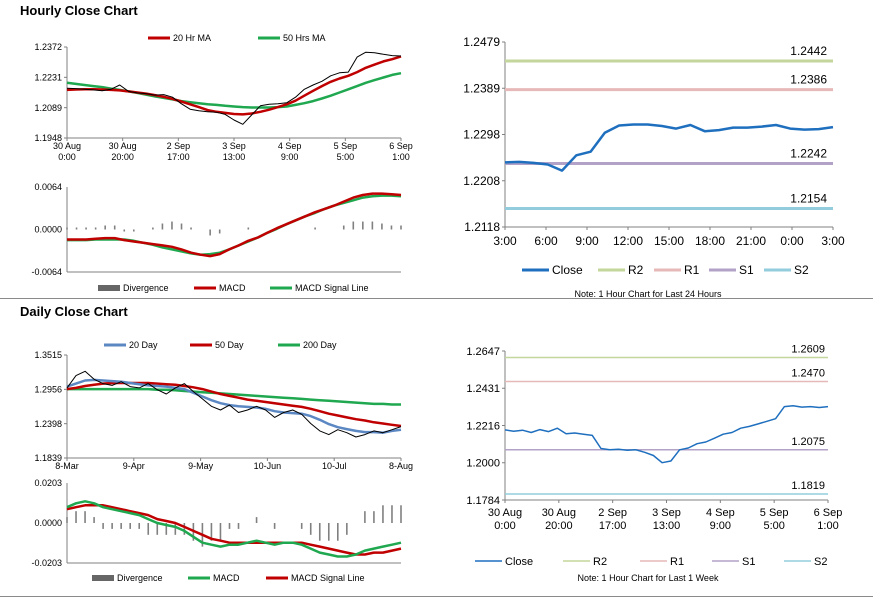 The width and height of the screenshot is (873, 601). Describe the element at coordinates (48, 187) in the screenshot. I see `y-tick-label: 0.0064` at that location.